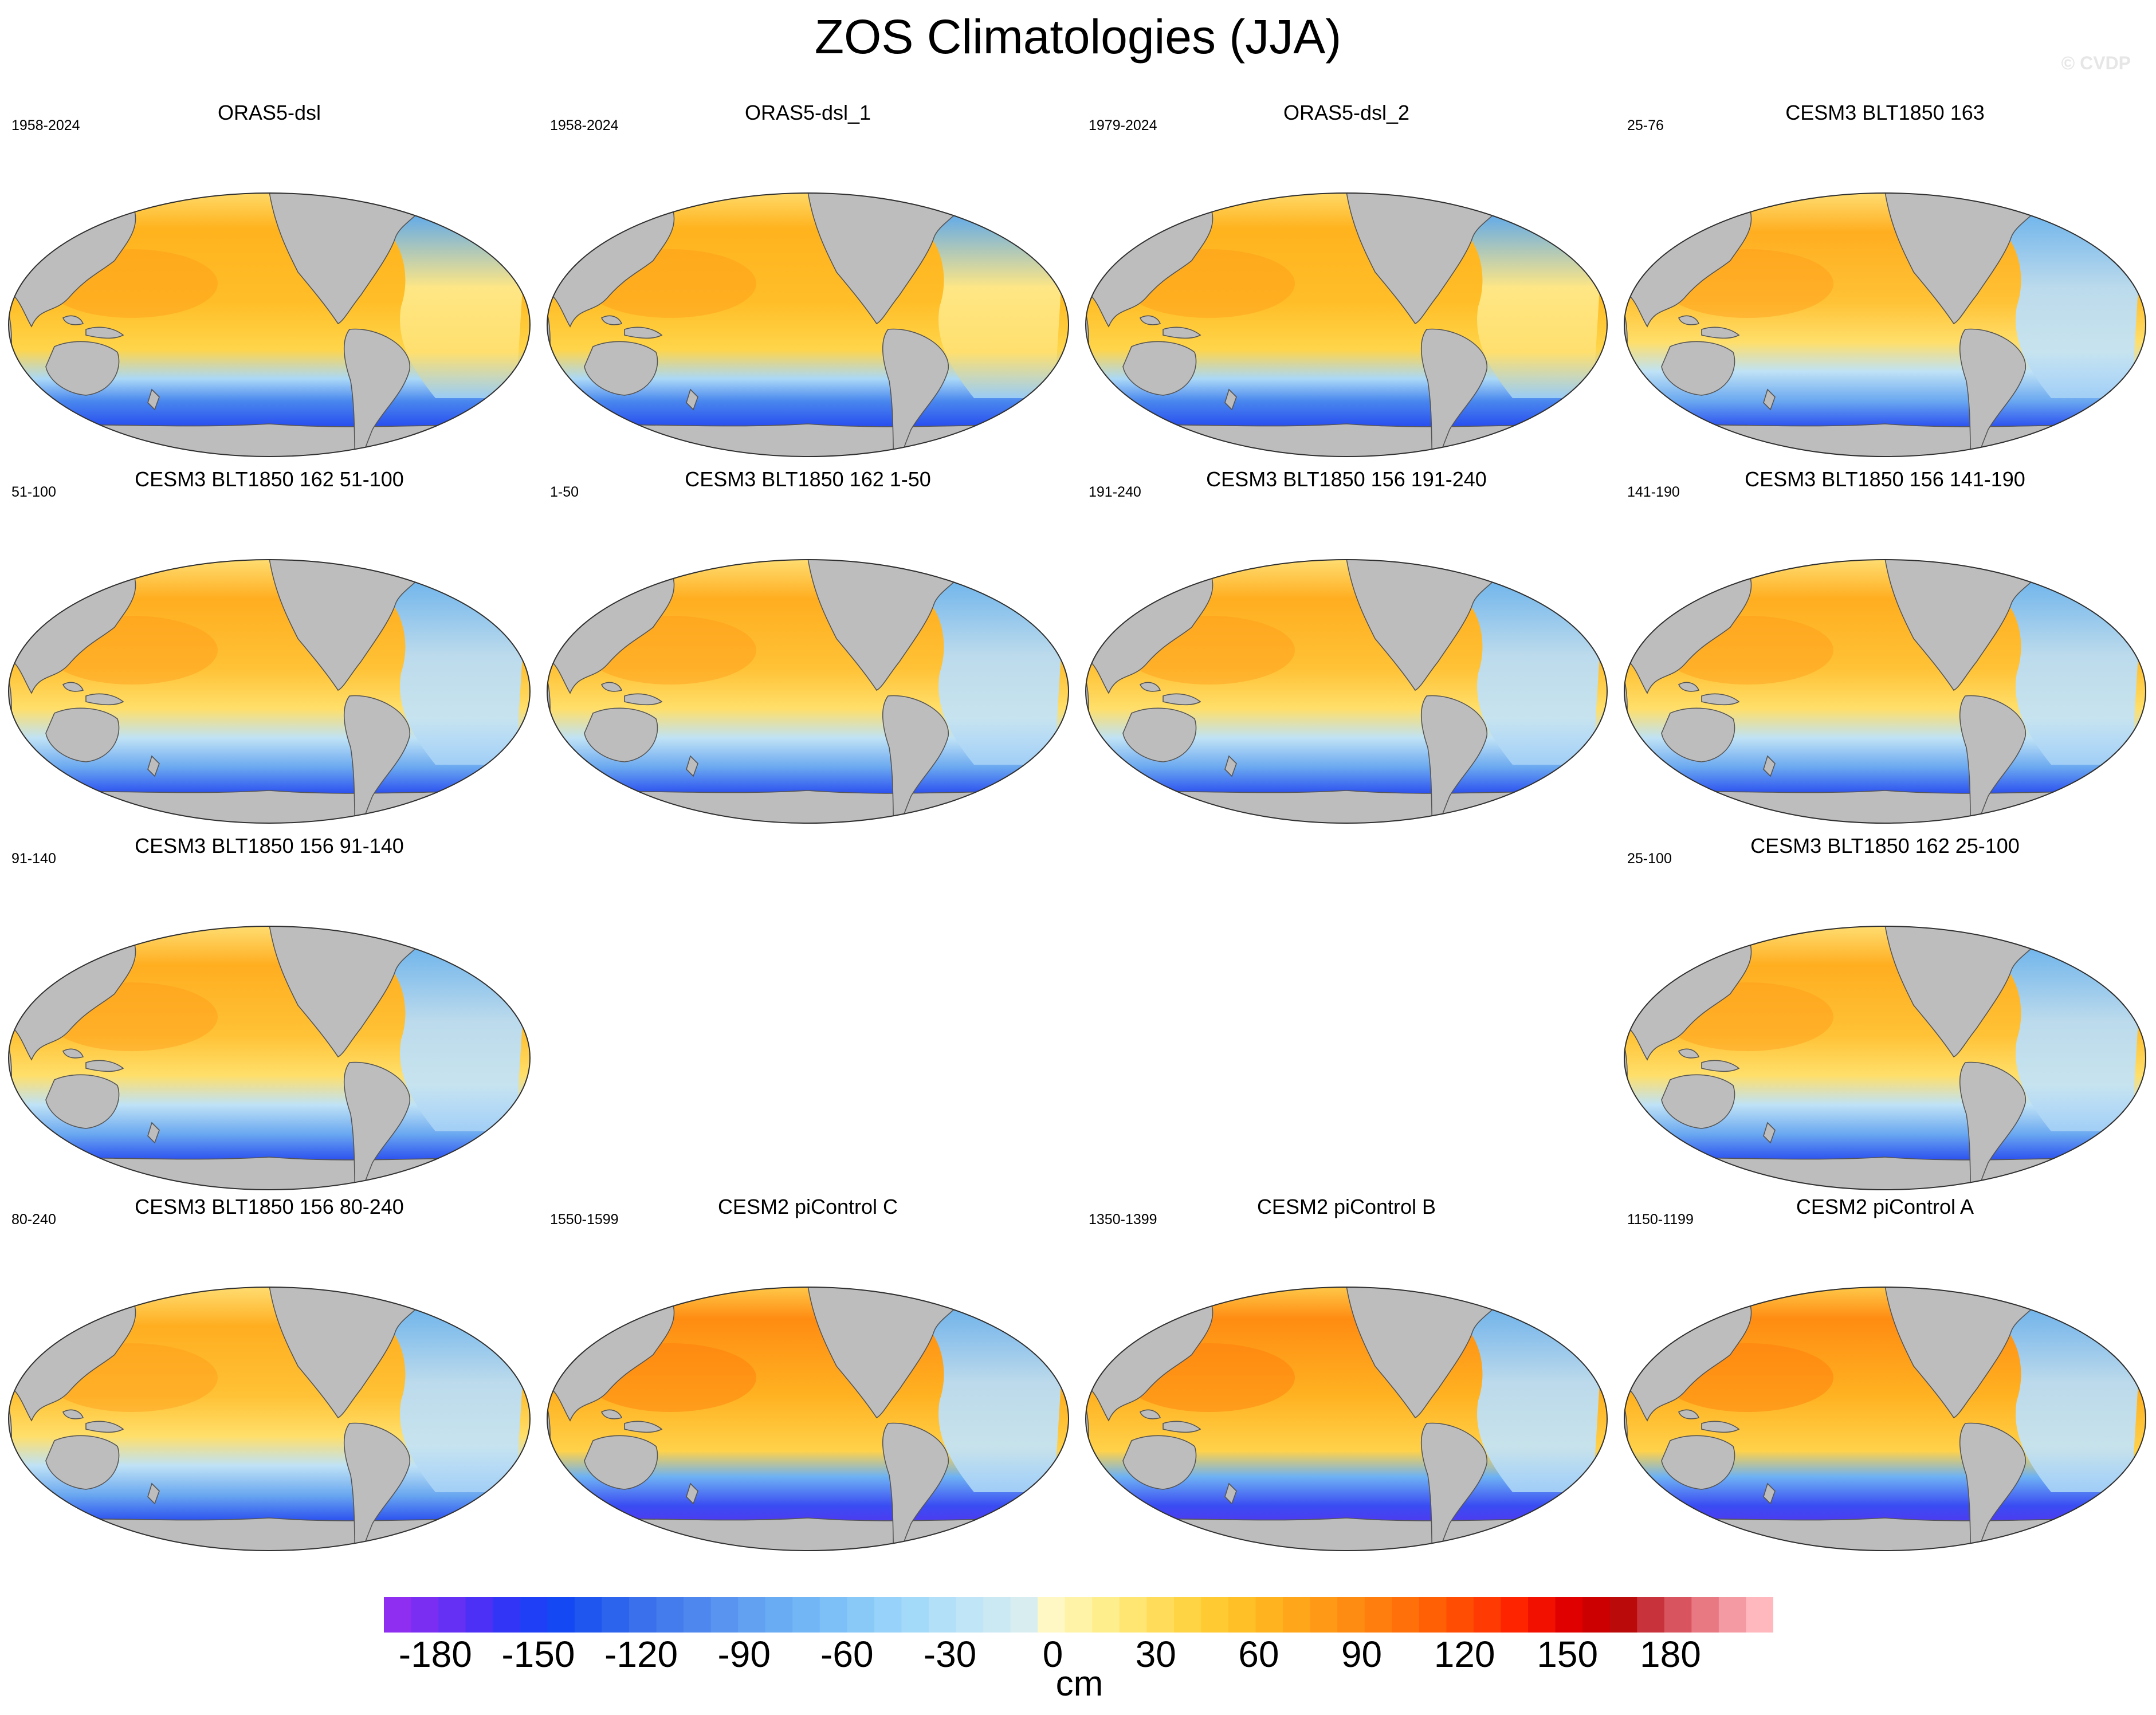 Image resolution: width=2156 pixels, height=1715 pixels. Describe the element at coordinates (1052, 1654) in the screenshot. I see `colorbar-tick-label: 0` at that location.